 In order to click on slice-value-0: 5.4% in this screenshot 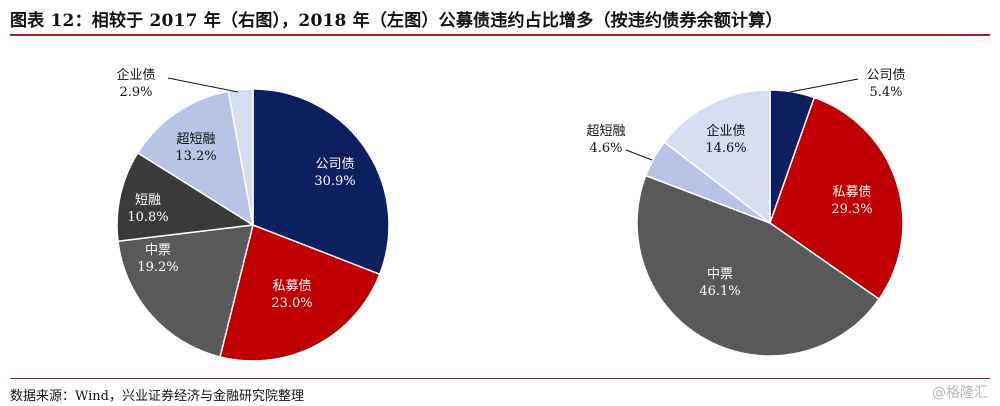, I will do `click(885, 92)`.